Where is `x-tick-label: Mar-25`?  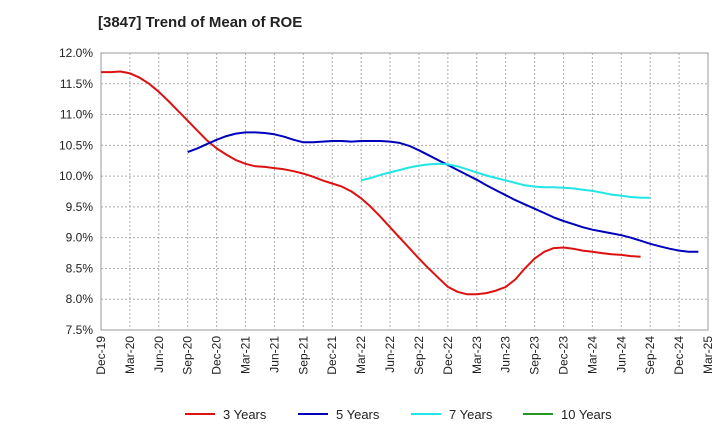 x-tick-label: Mar-25 is located at coordinates (708, 355).